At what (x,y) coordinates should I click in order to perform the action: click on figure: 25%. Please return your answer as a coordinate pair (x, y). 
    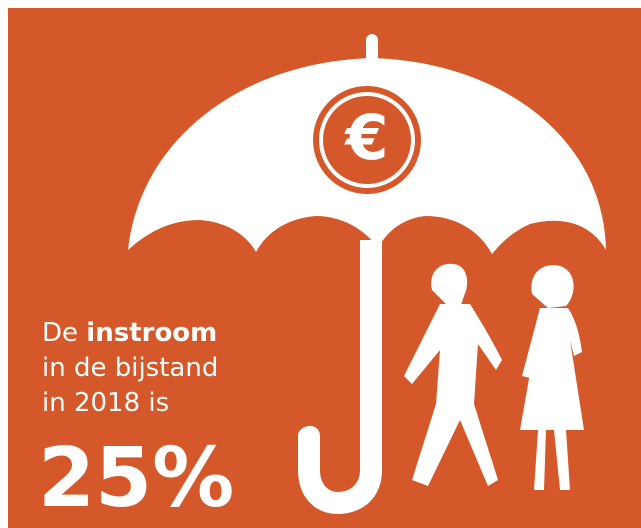
    Looking at the image, I should click on (136, 478).